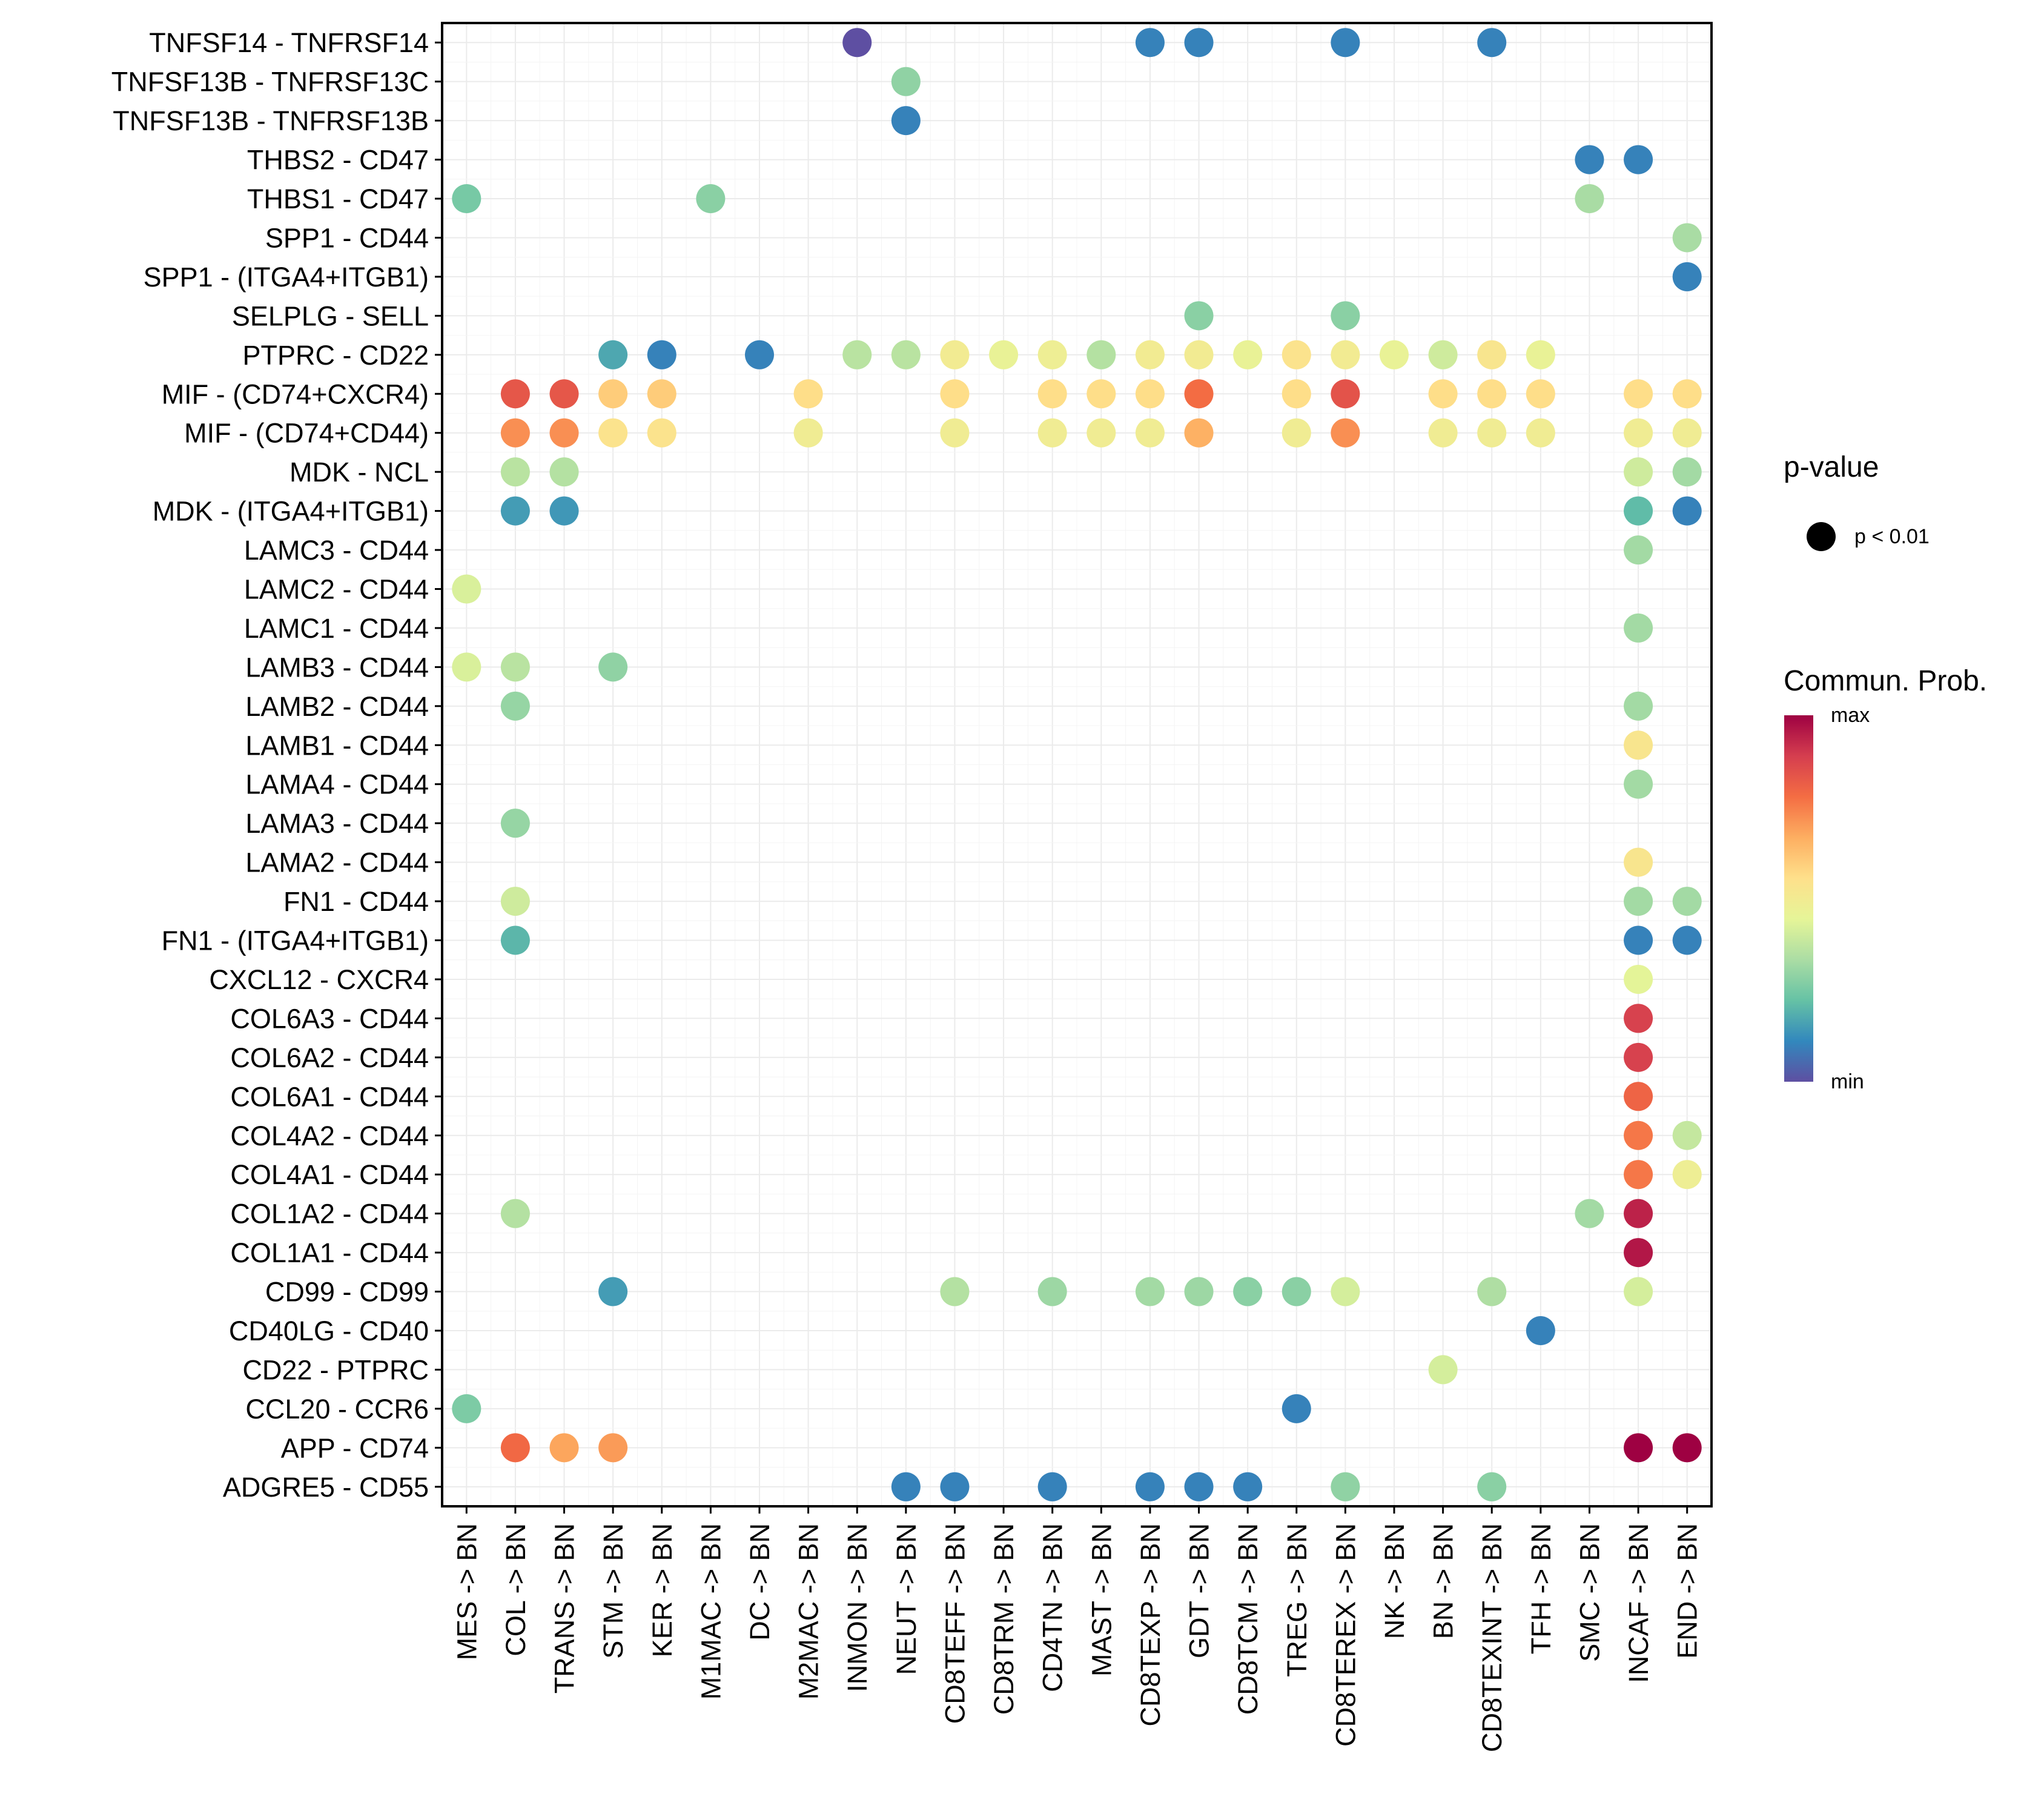 Image resolution: width=2044 pixels, height=1817 pixels. I want to click on x-tick-label: END -> BN, so click(1687, 1591).